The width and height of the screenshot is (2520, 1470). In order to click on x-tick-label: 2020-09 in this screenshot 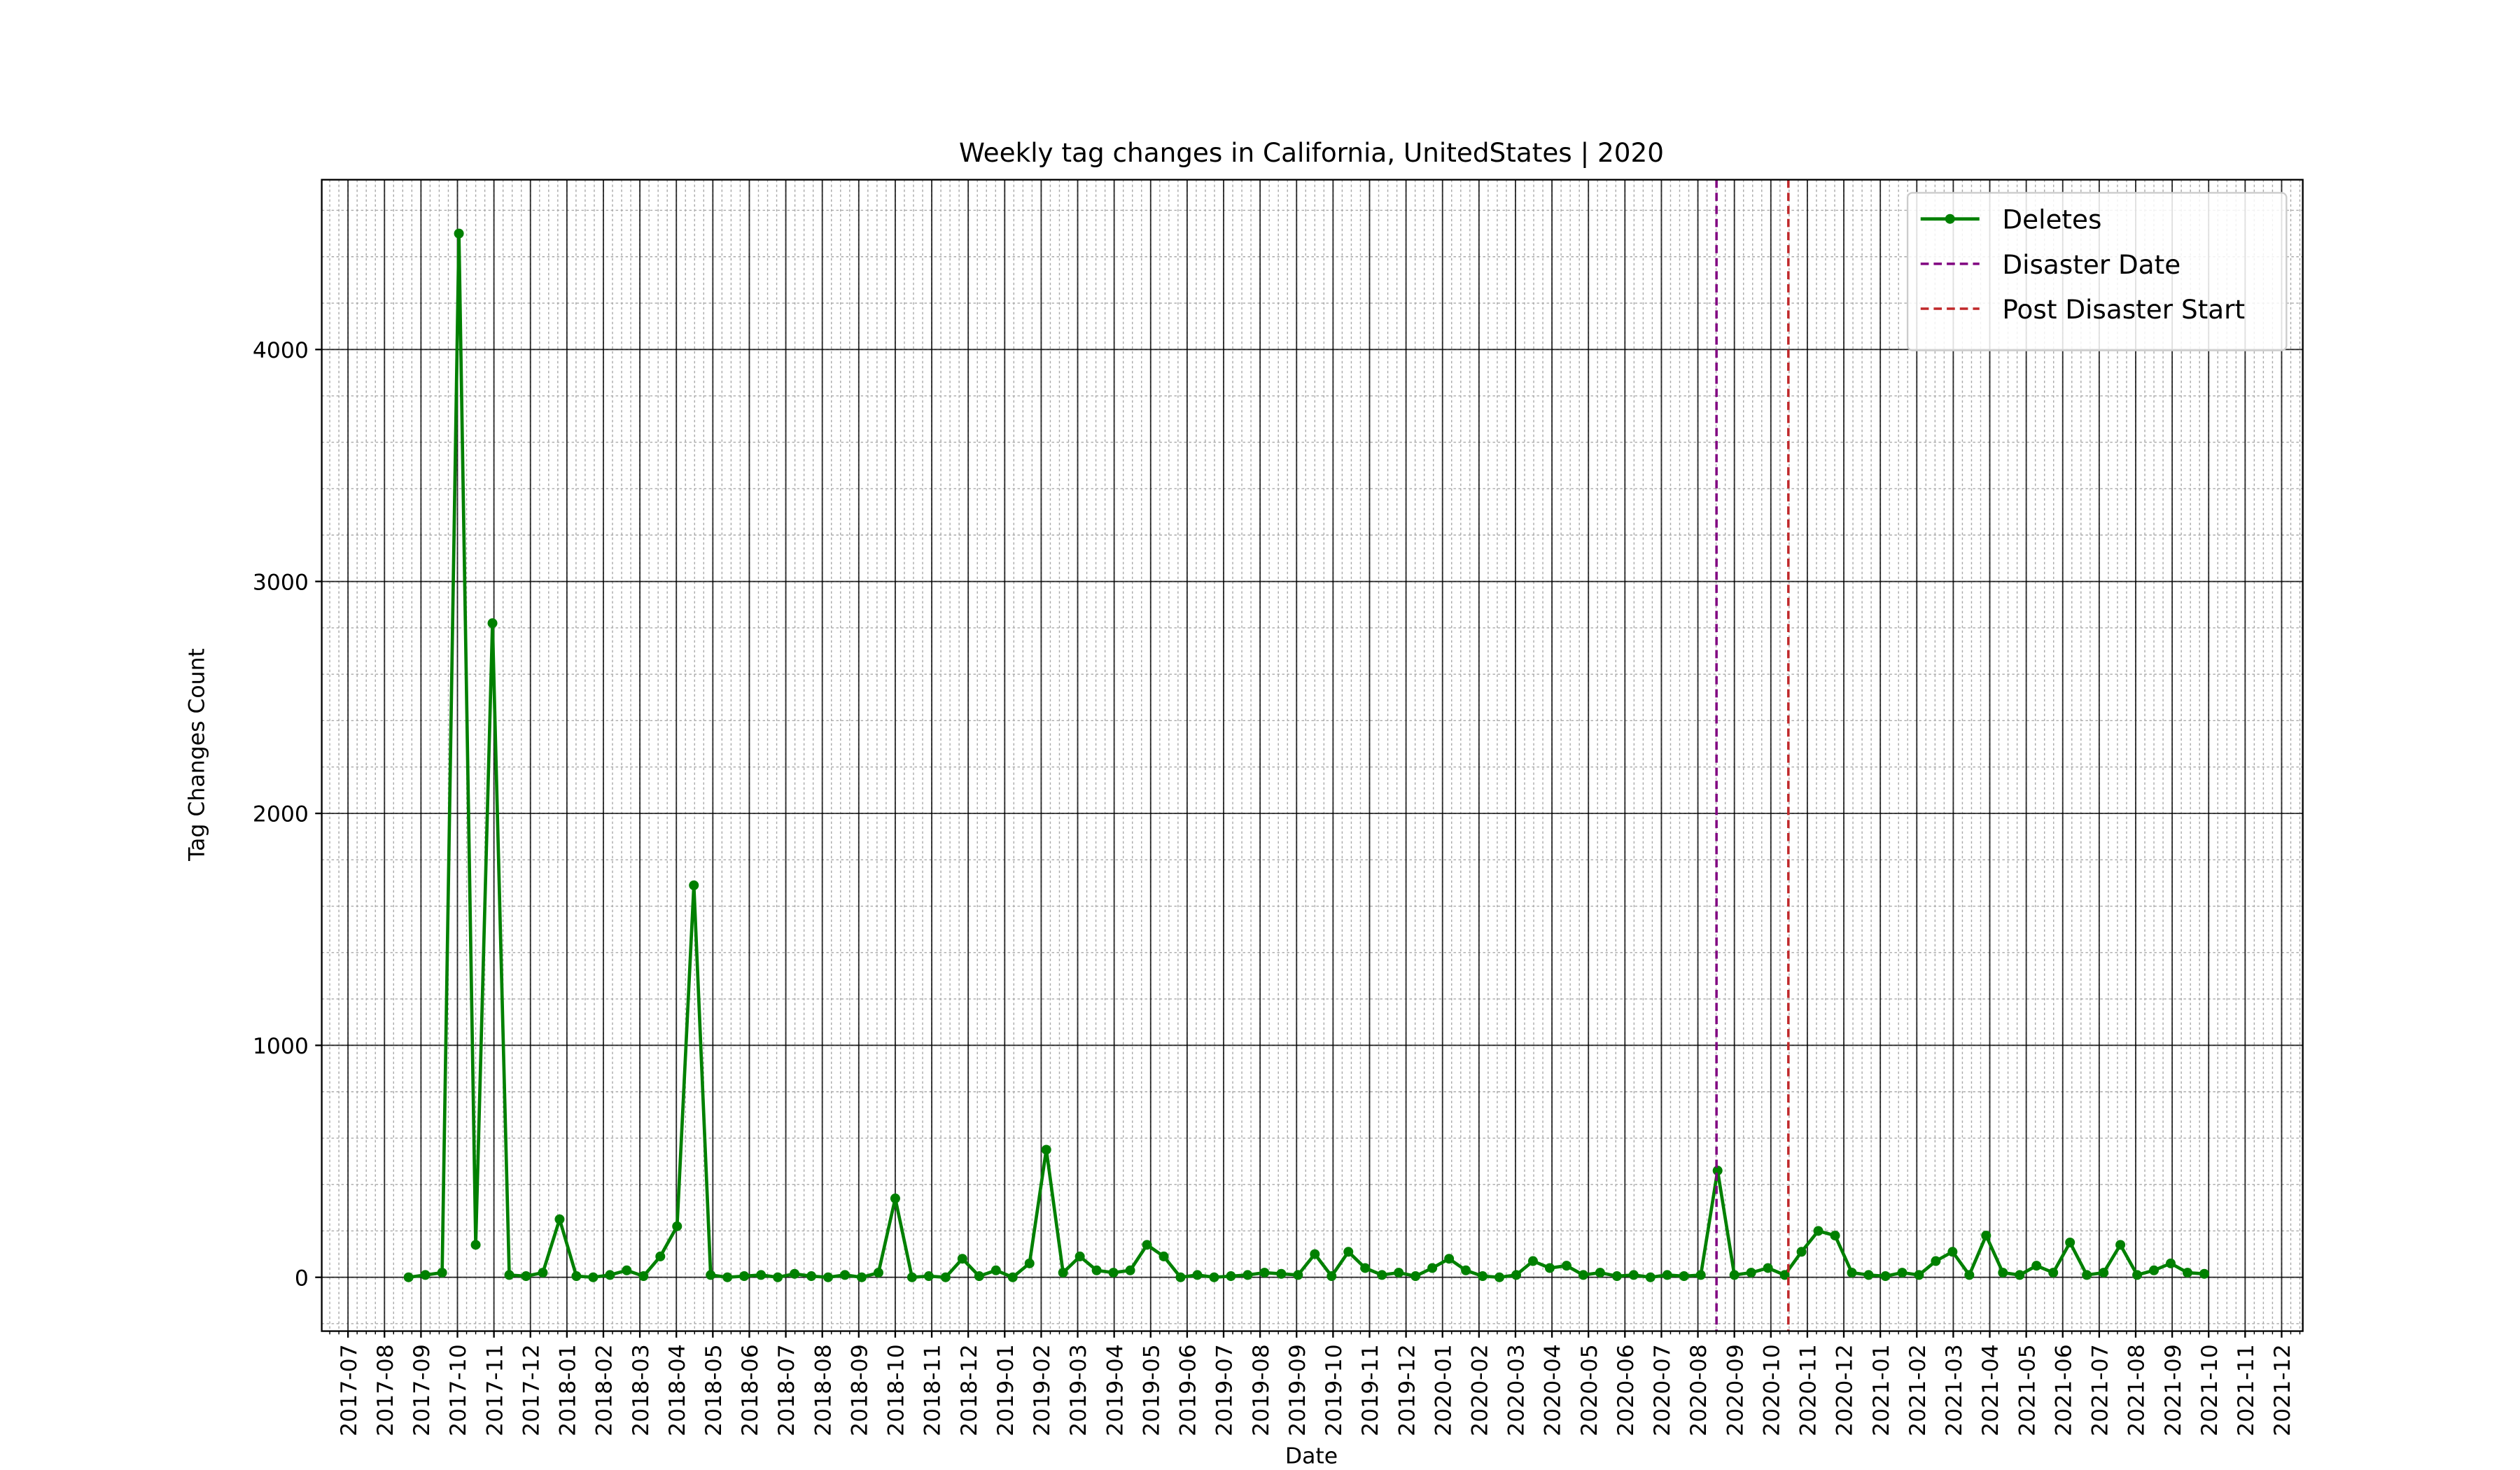, I will do `click(1735, 1390)`.